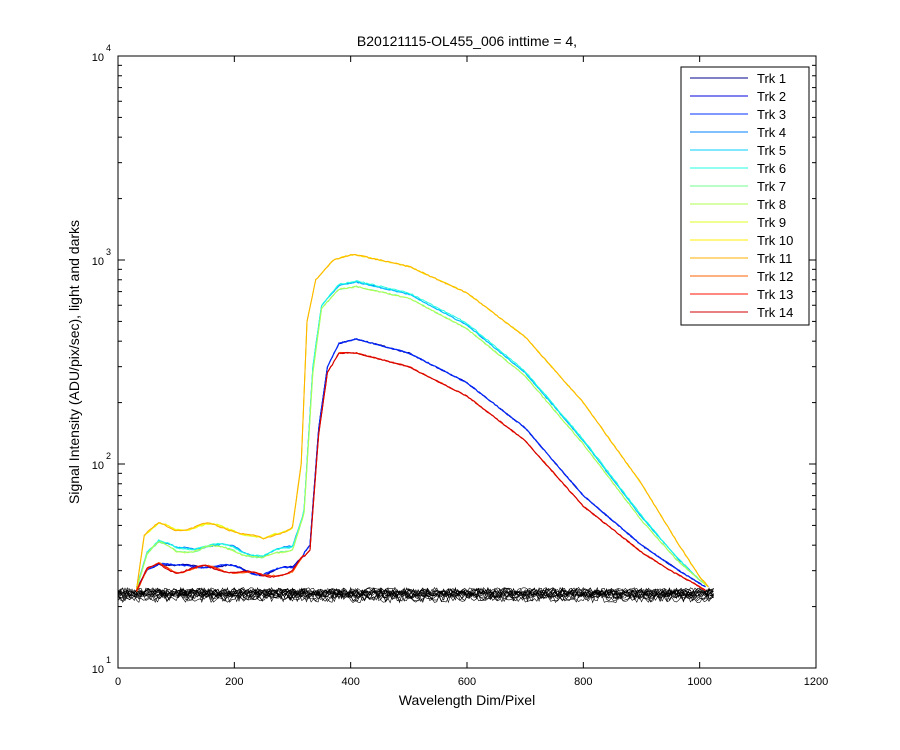 The height and width of the screenshot is (750, 900). What do you see at coordinates (467, 41) in the screenshot?
I see `chart-title: B20121115-OL455_006 inttime = 4,` at bounding box center [467, 41].